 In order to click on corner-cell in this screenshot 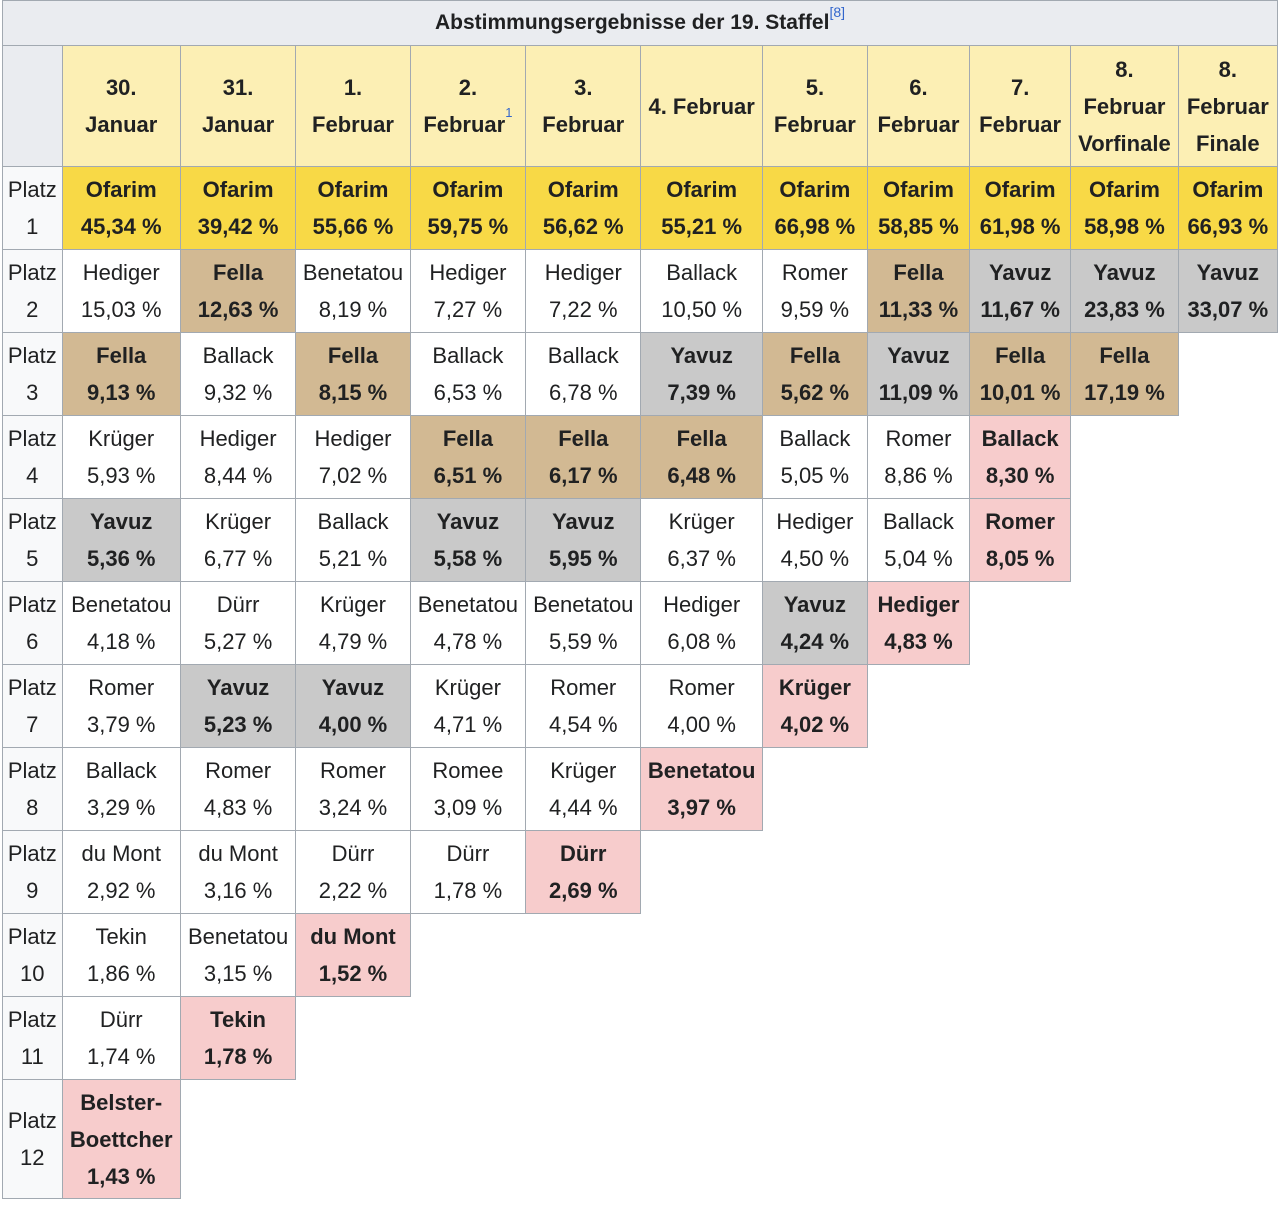, I will do `click(32, 106)`.